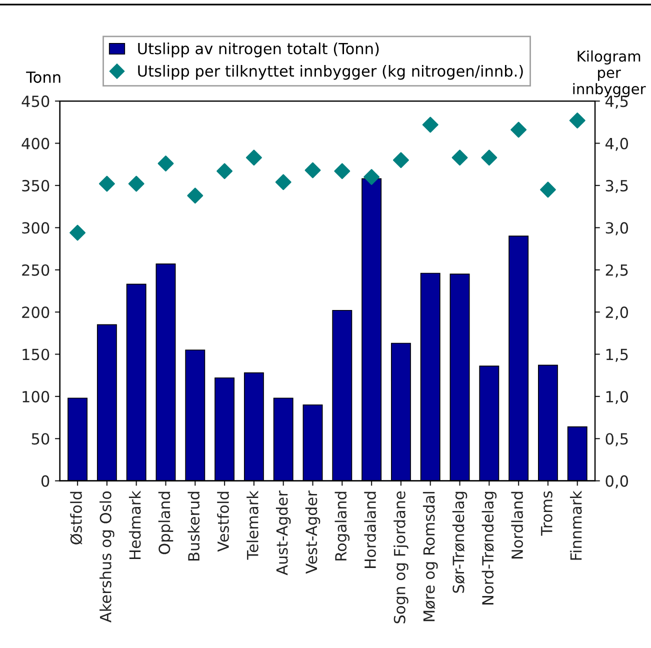  What do you see at coordinates (36, 144) in the screenshot?
I see `y-tick-label: 400` at bounding box center [36, 144].